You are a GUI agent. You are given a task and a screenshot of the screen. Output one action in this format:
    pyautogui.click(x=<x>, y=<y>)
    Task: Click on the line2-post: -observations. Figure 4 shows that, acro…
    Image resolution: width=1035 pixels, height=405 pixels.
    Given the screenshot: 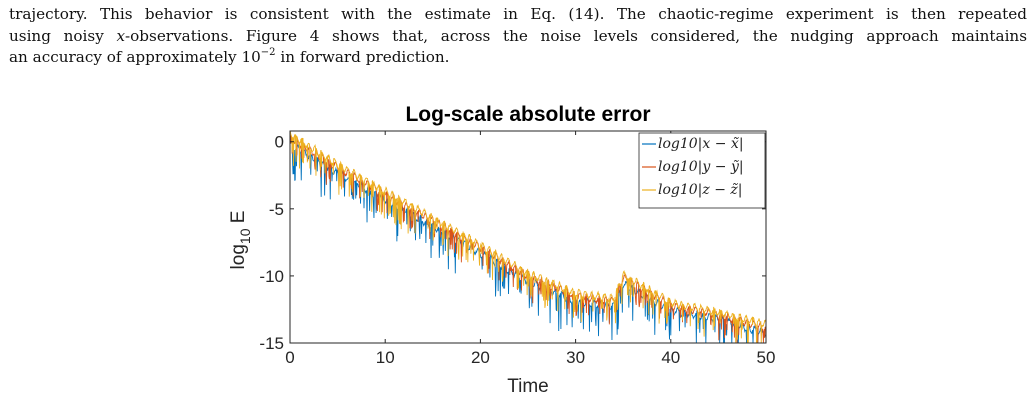 What is the action you would take?
    pyautogui.click(x=576, y=35)
    